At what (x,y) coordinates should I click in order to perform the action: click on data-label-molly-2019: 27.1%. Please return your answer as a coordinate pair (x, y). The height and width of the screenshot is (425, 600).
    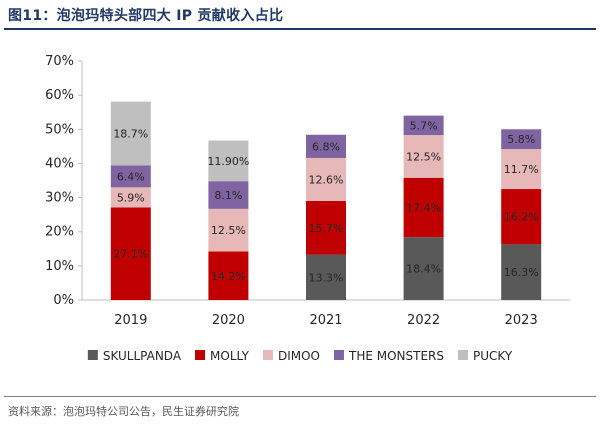
    Looking at the image, I should click on (130, 254).